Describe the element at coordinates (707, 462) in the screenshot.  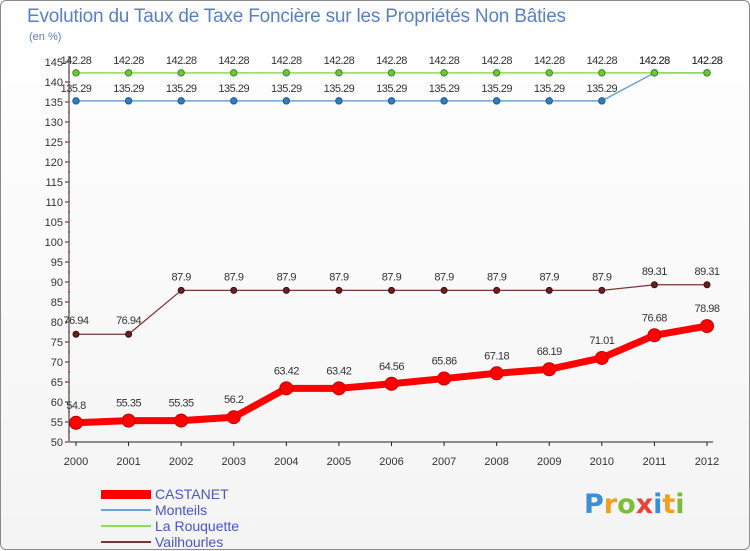
I see `x-tick-label: 2012` at that location.